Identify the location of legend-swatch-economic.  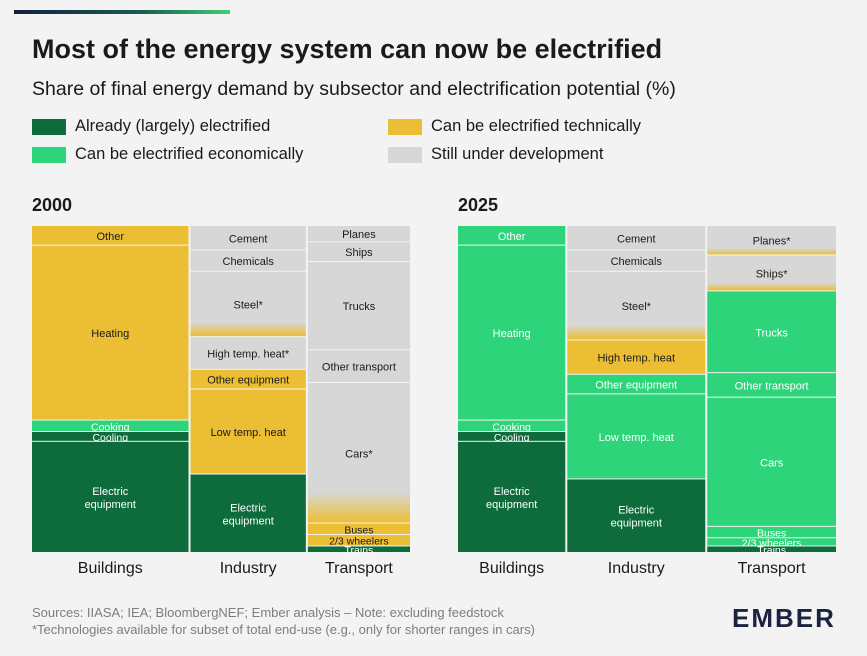
(49, 154).